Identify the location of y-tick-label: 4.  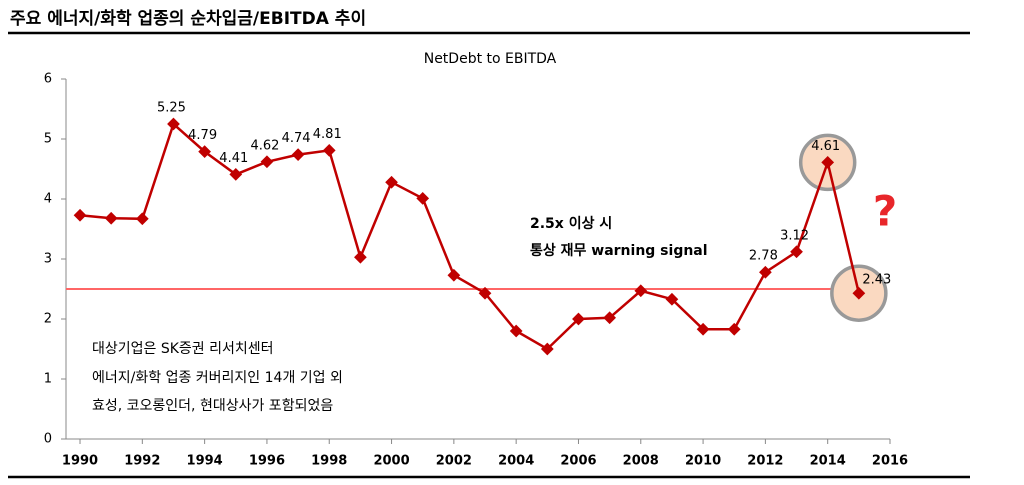
(48, 199).